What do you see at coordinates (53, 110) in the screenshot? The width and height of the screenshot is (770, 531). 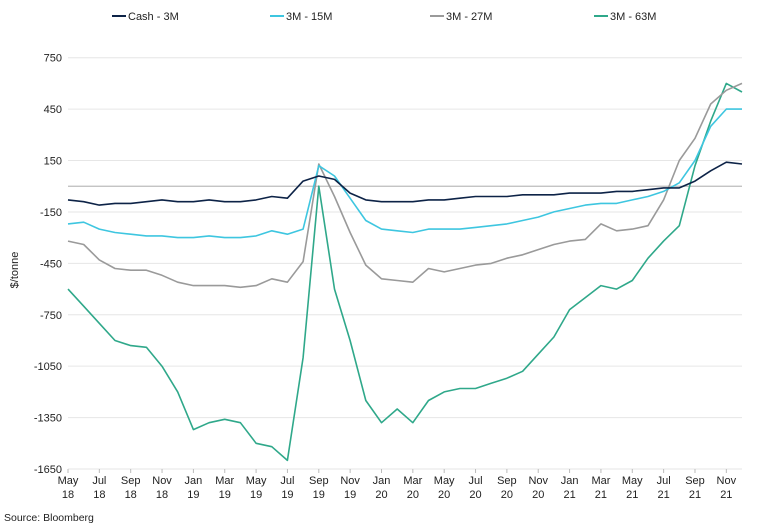 I see `y-tick-label: 450` at bounding box center [53, 110].